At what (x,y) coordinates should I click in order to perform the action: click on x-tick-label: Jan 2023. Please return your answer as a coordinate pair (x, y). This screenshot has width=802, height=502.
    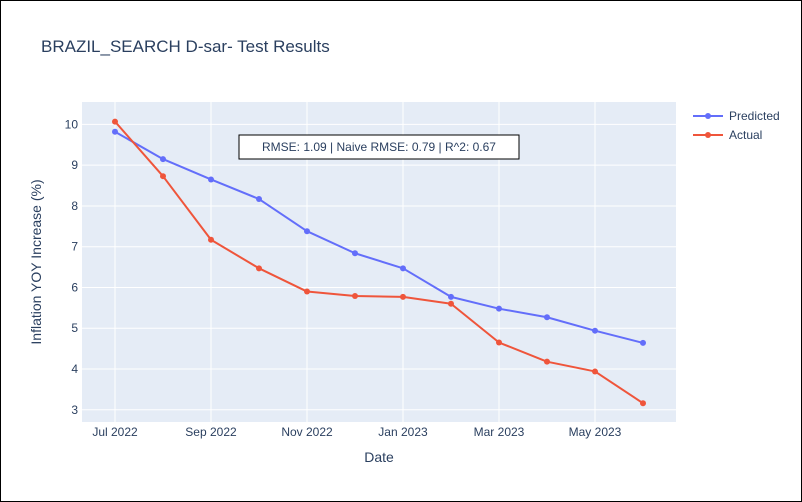
    Looking at the image, I should click on (403, 432).